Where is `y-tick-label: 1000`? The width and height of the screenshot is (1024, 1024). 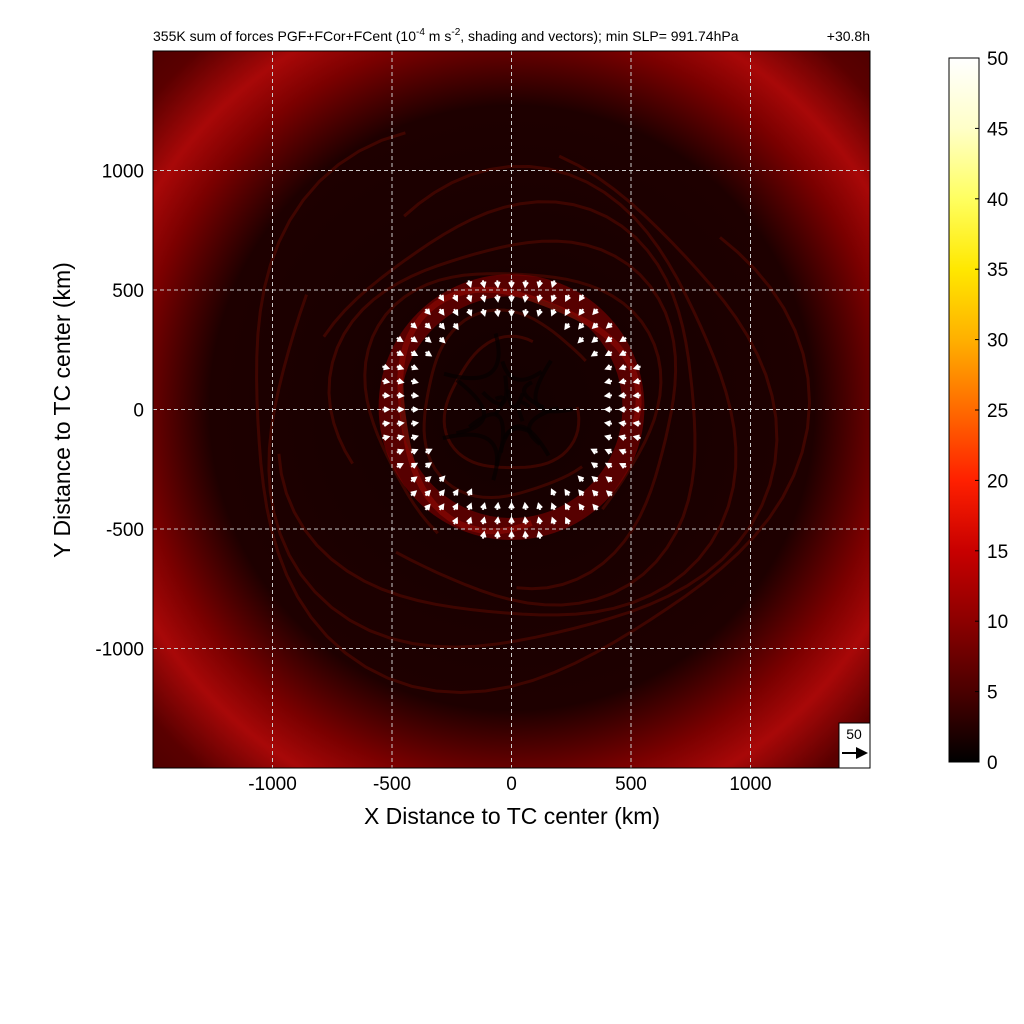
y-tick-label: 1000 is located at coordinates (123, 172).